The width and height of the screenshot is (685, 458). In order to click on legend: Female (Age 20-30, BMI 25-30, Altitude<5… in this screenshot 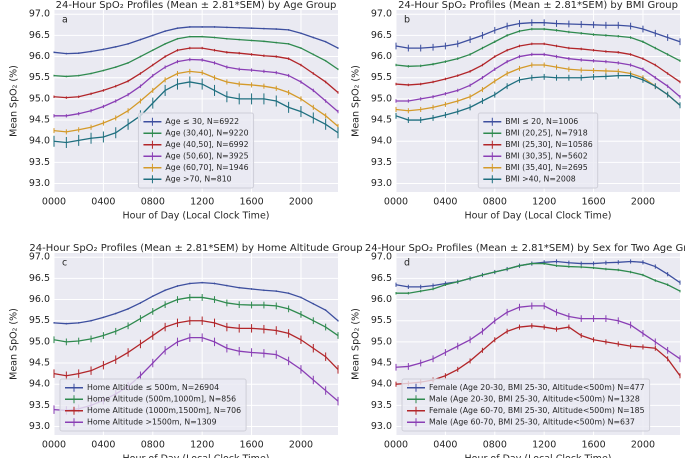, I will do `click(526, 405)`.